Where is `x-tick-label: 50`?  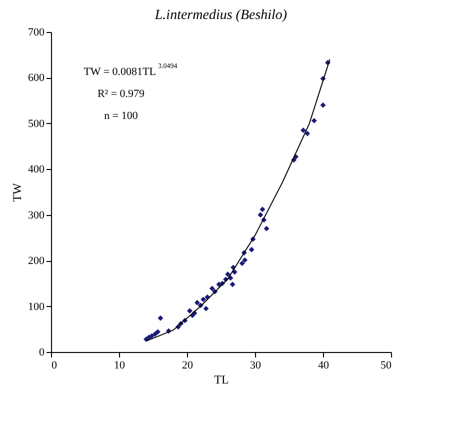
x-tick-label: 50 is located at coordinates (386, 366).